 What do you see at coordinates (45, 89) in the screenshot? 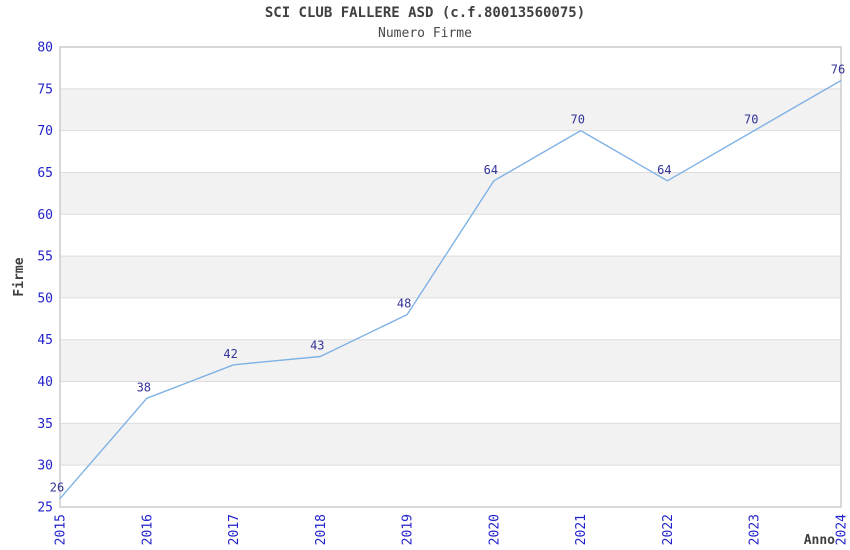
I see `y-tick-label: 75` at bounding box center [45, 89].